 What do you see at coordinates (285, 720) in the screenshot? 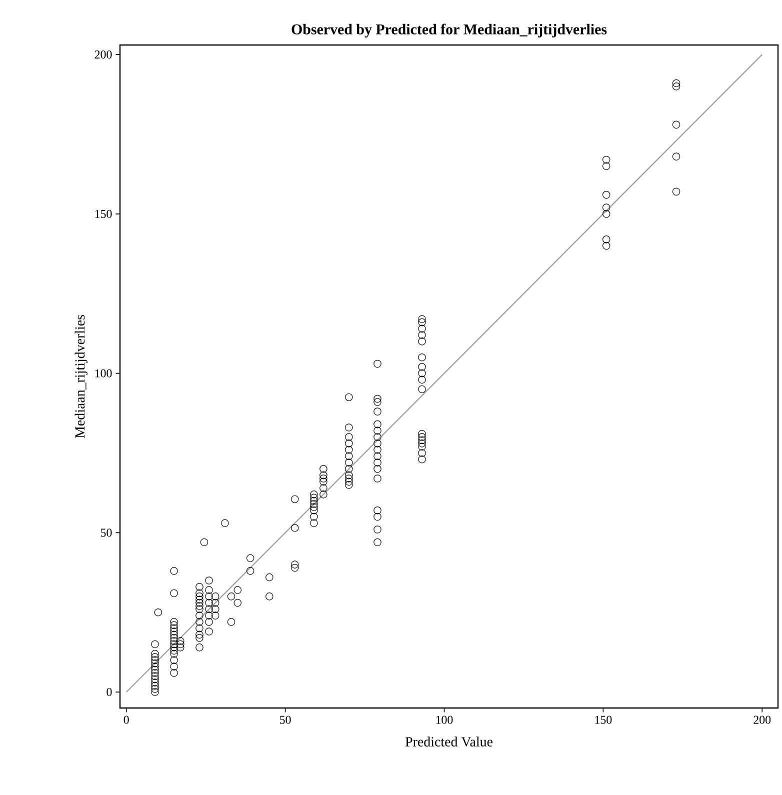
I see `x-tick-label: 50` at bounding box center [285, 720].